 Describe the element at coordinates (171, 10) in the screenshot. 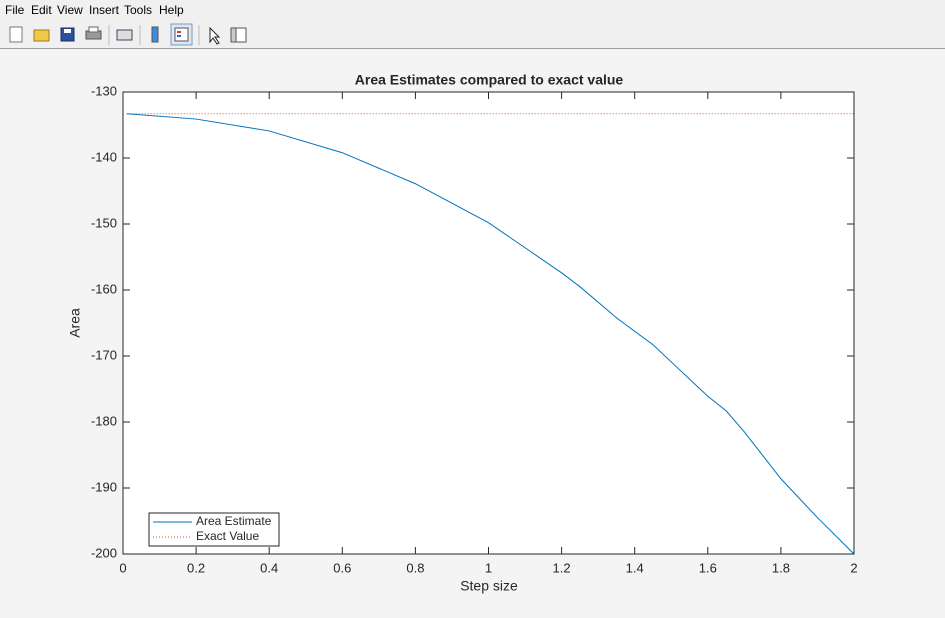

I see `menu-item: Help` at that location.